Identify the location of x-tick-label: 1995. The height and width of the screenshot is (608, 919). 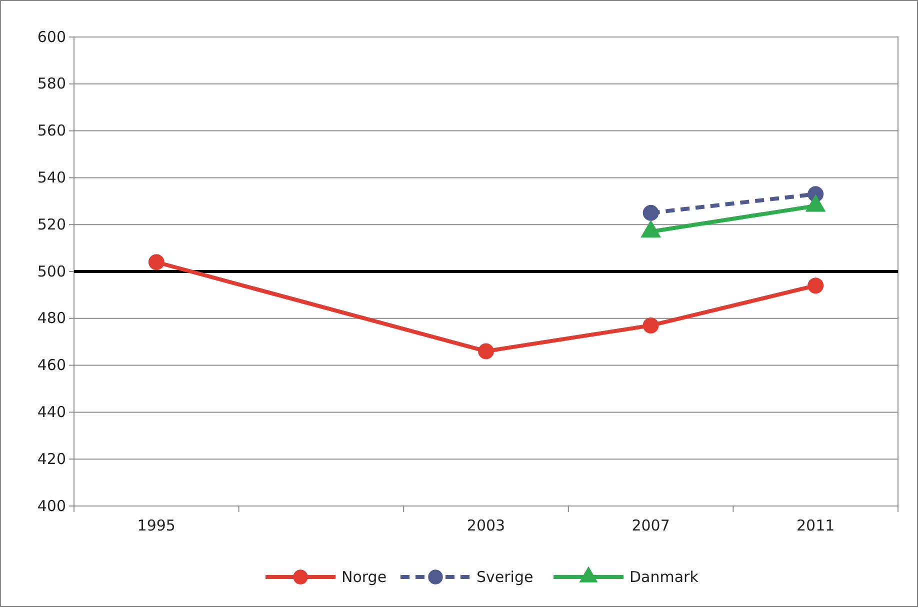
(156, 525).